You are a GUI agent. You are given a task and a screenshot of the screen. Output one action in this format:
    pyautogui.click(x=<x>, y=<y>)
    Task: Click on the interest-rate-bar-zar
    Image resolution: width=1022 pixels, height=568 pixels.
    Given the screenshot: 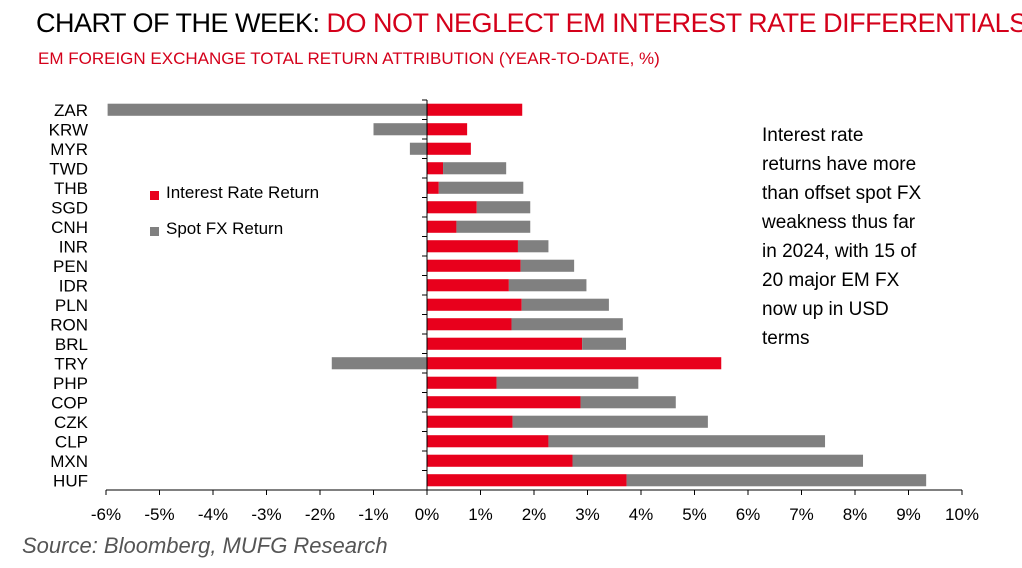 What is the action you would take?
    pyautogui.click(x=475, y=109)
    